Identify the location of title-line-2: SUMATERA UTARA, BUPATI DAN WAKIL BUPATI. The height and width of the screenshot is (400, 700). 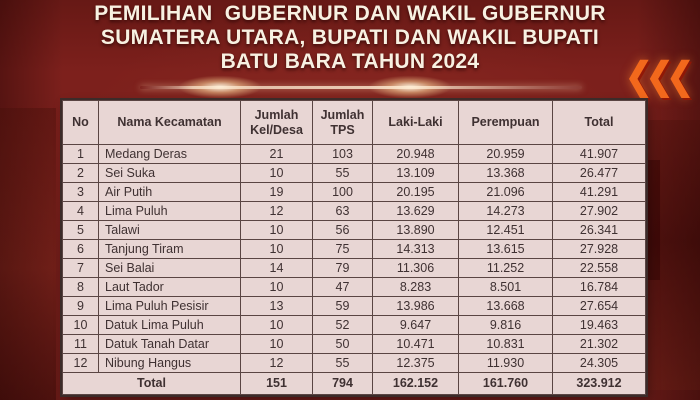
(350, 37).